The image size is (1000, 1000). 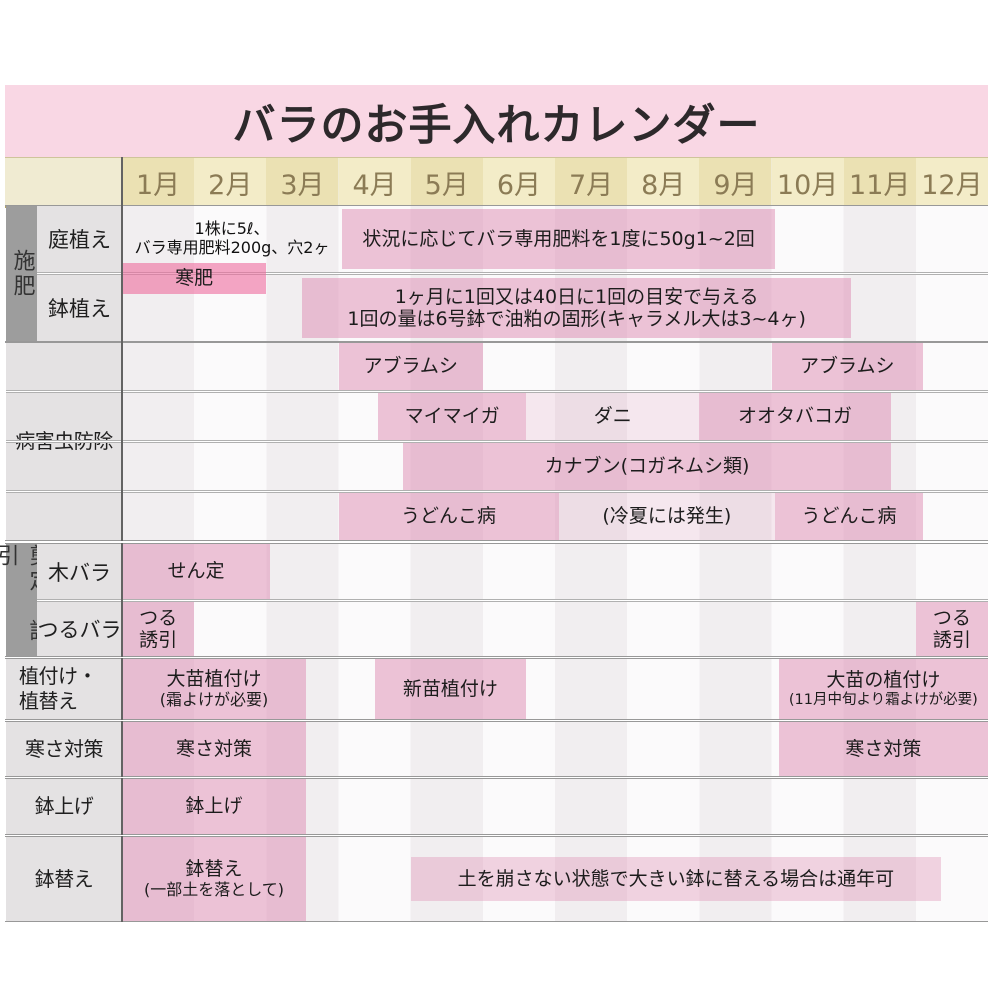 What do you see at coordinates (663, 182) in the screenshot?
I see `month-header-cell: 8月` at bounding box center [663, 182].